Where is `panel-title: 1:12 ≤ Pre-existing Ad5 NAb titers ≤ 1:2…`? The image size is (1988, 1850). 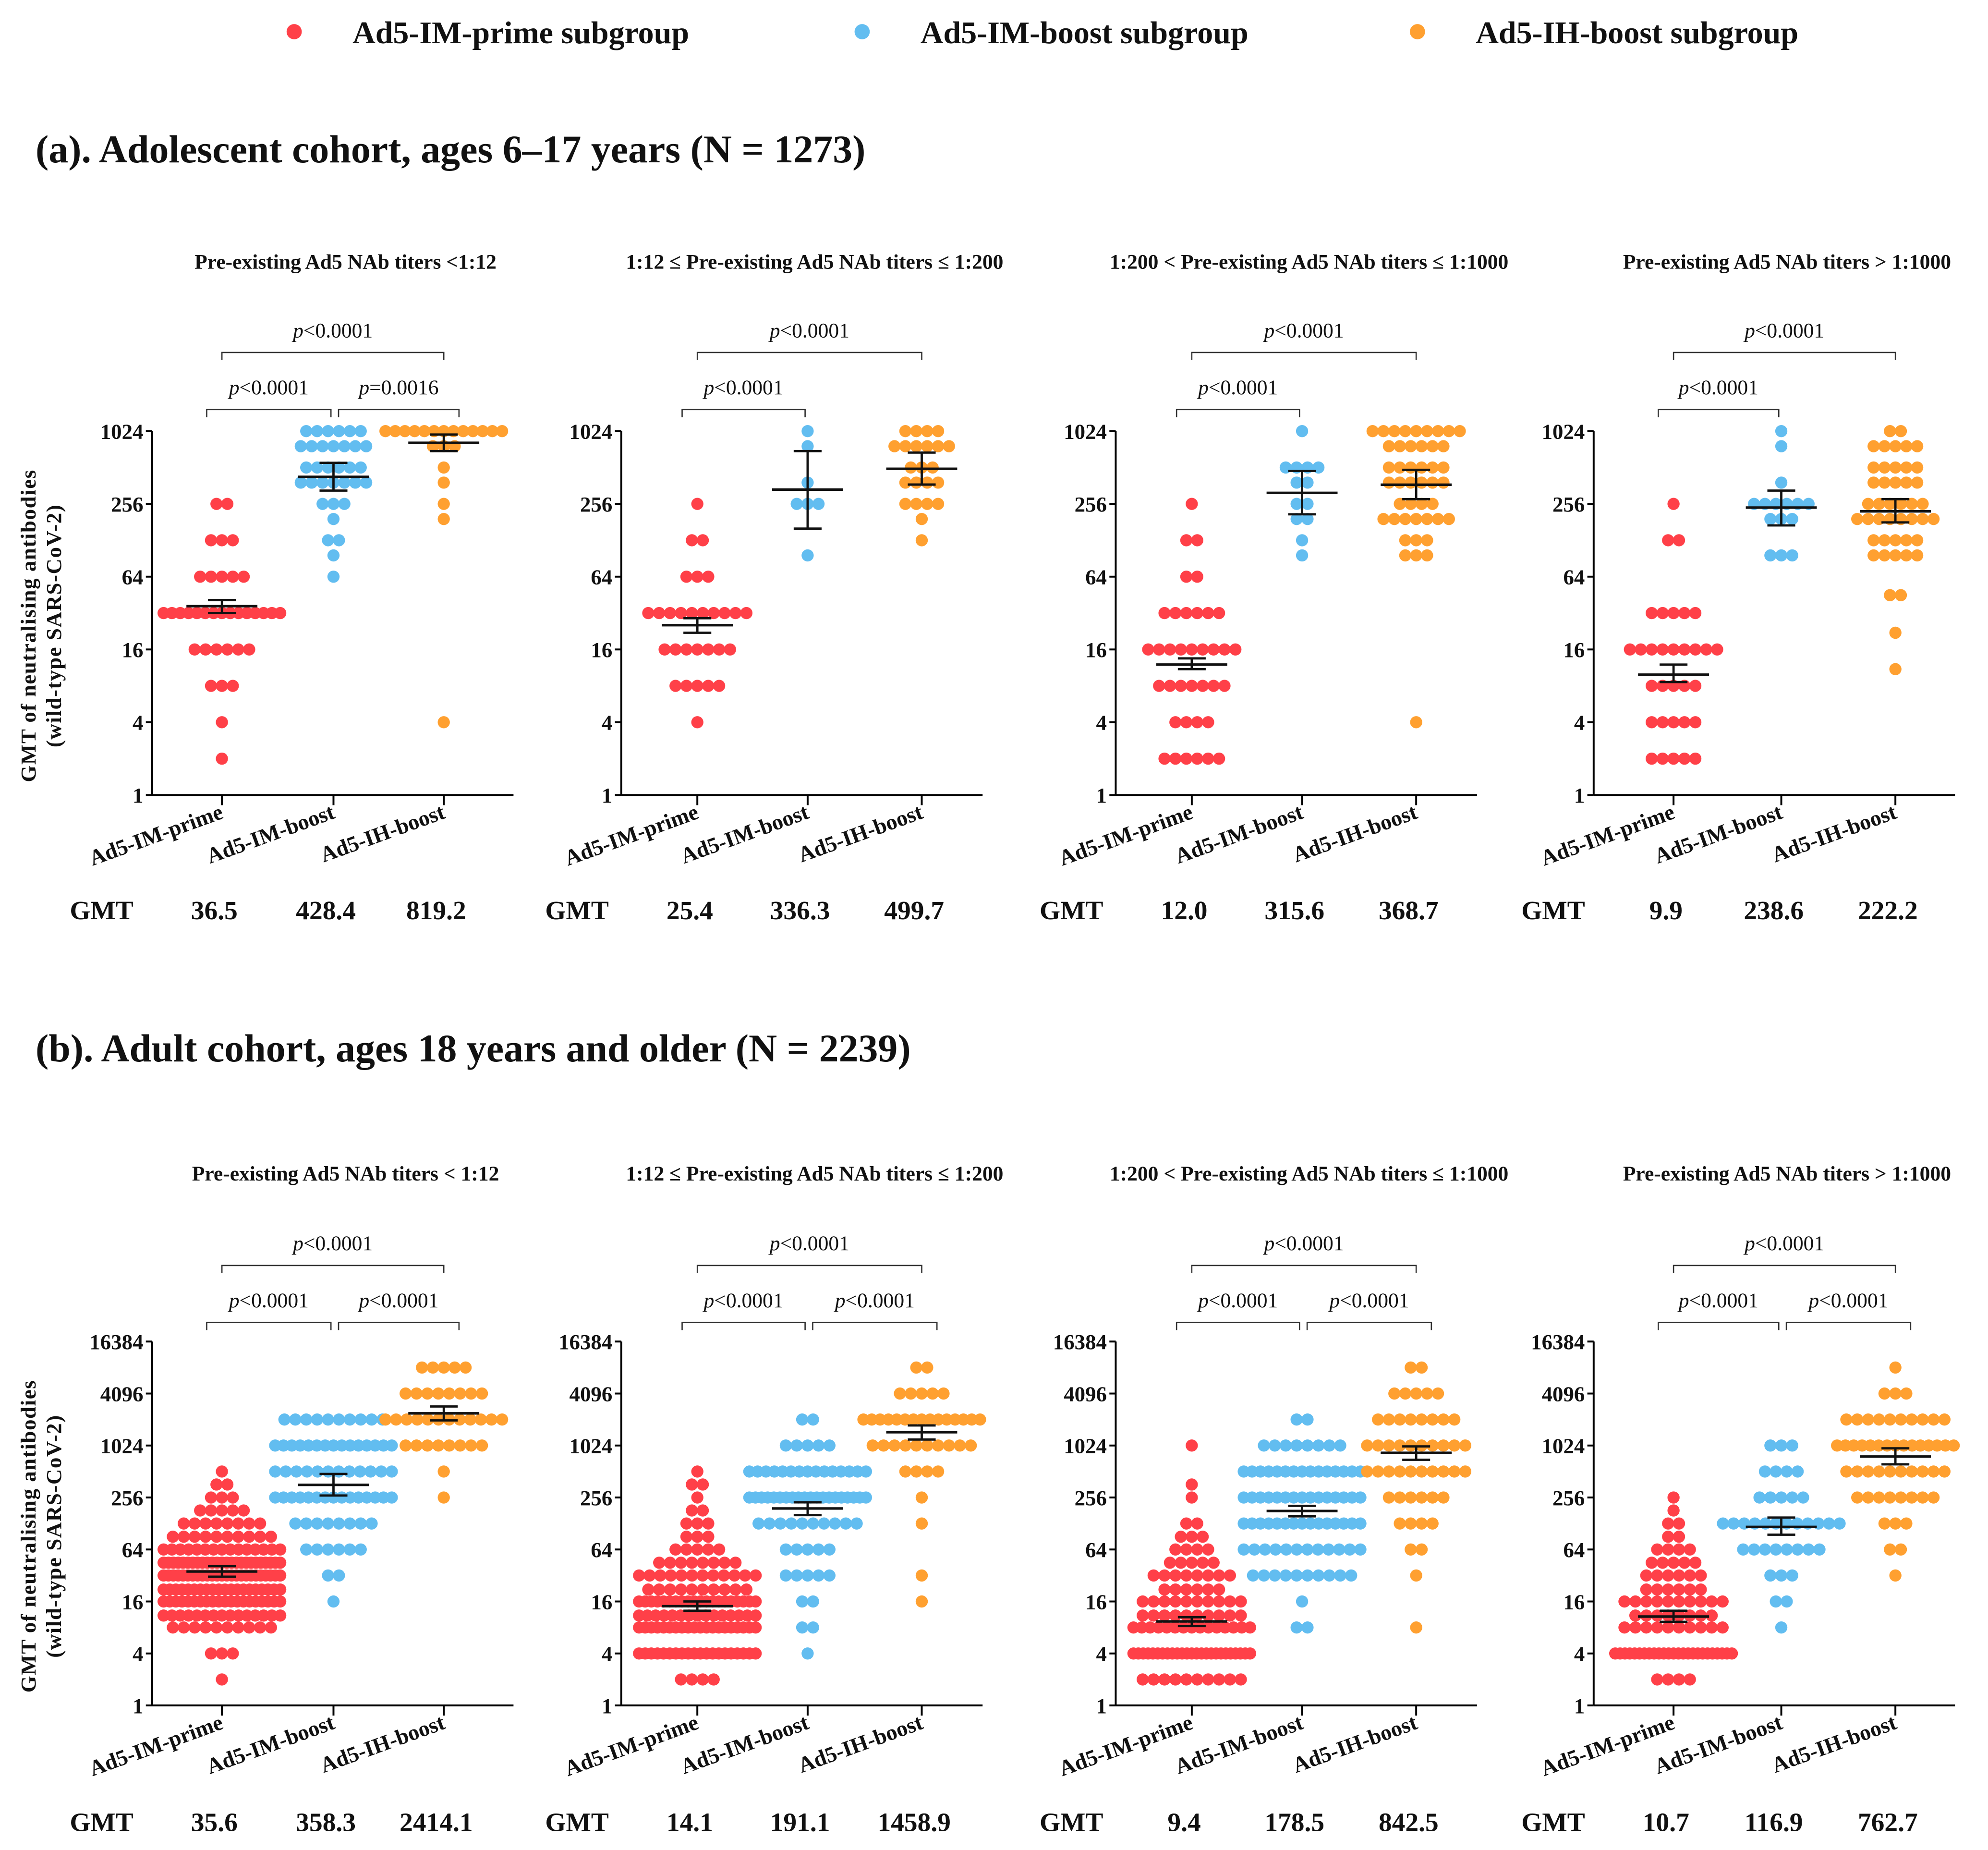
panel-title: 1:12 ≤ Pre-existing Ad5 NAb titers ≤ 1:2… is located at coordinates (814, 1173).